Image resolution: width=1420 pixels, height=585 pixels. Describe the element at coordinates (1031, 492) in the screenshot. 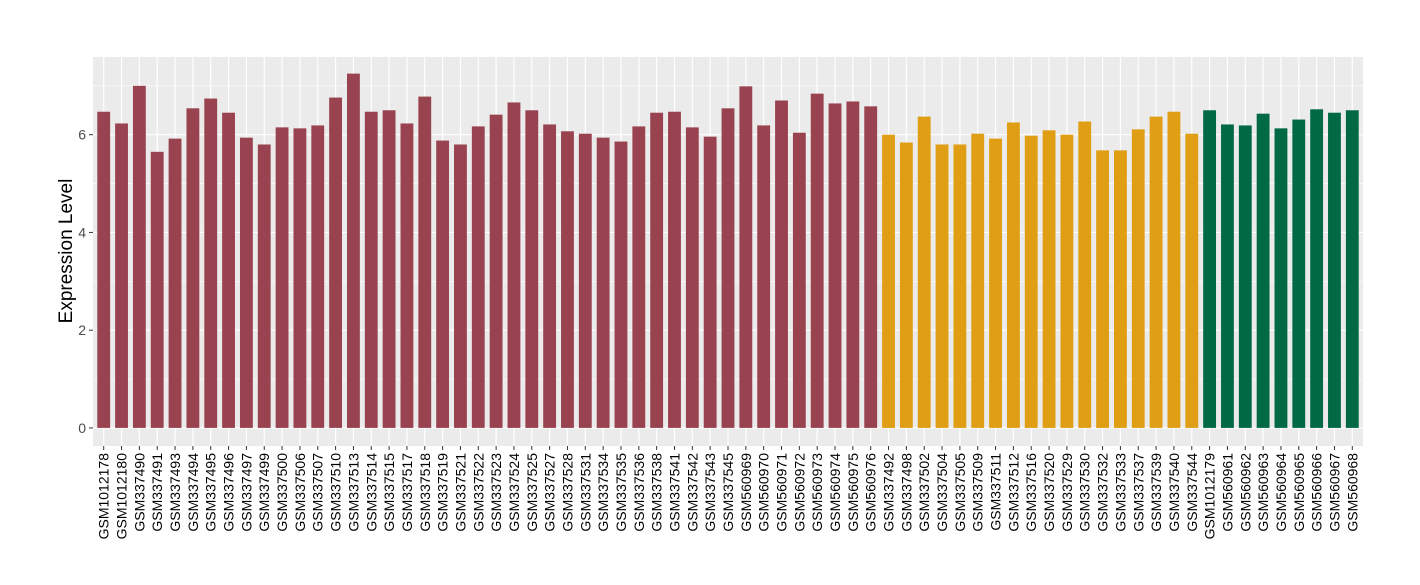

I see `x-tick-label: GSM337516` at that location.